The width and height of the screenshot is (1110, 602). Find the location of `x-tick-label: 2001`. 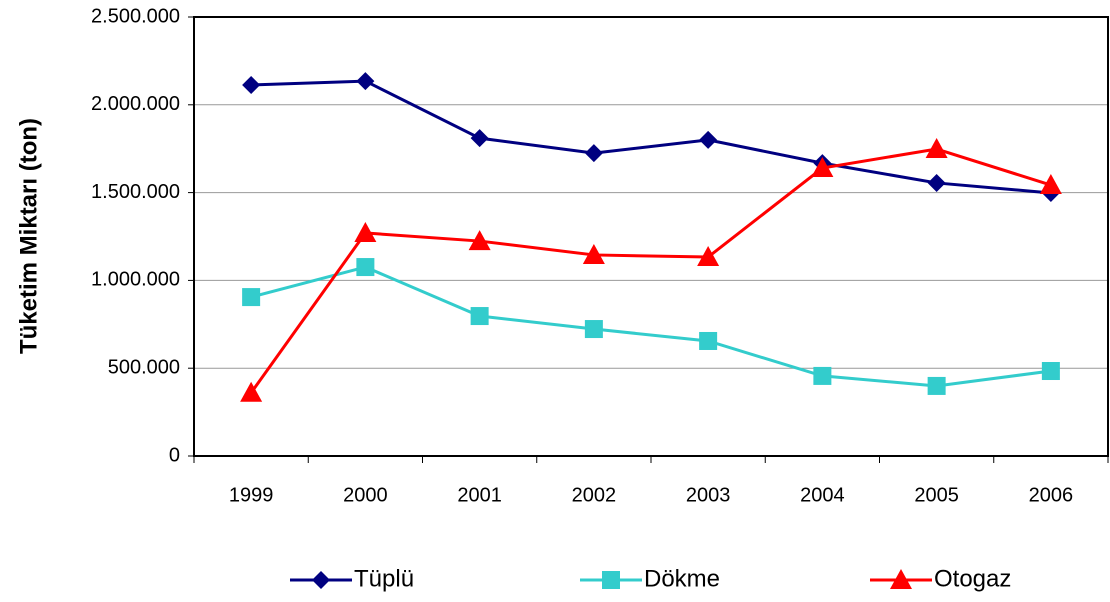

x-tick-label: 2001 is located at coordinates (479, 495).